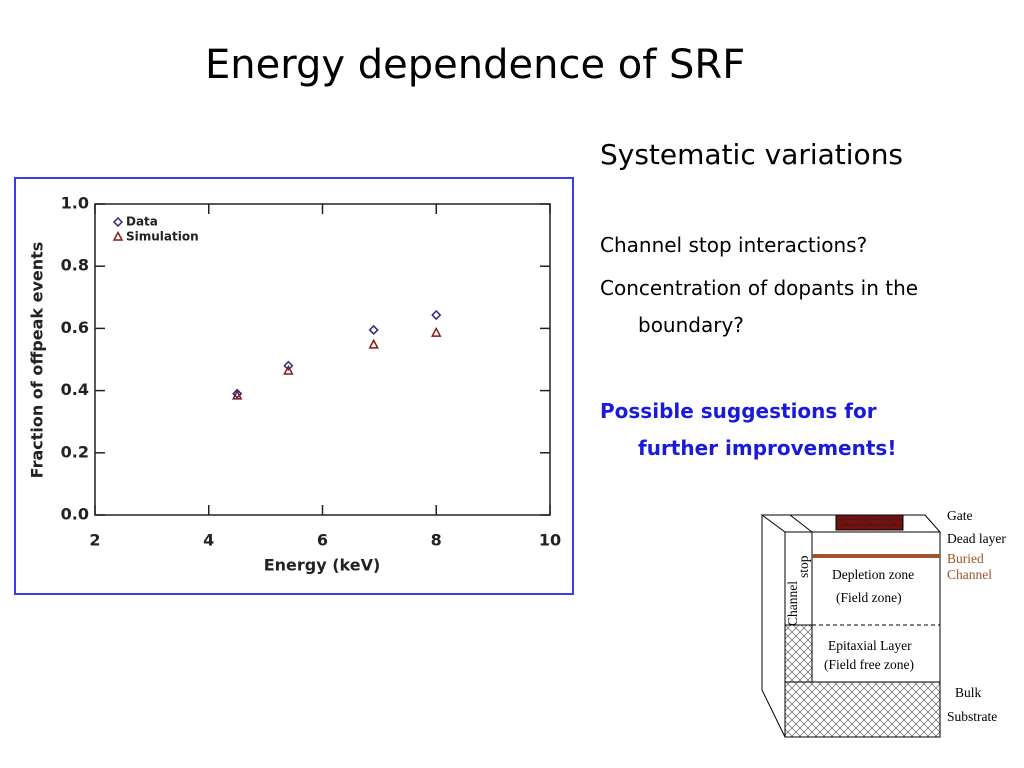 The width and height of the screenshot is (1024, 768). I want to click on y-tick-label: 0.6, so click(75, 327).